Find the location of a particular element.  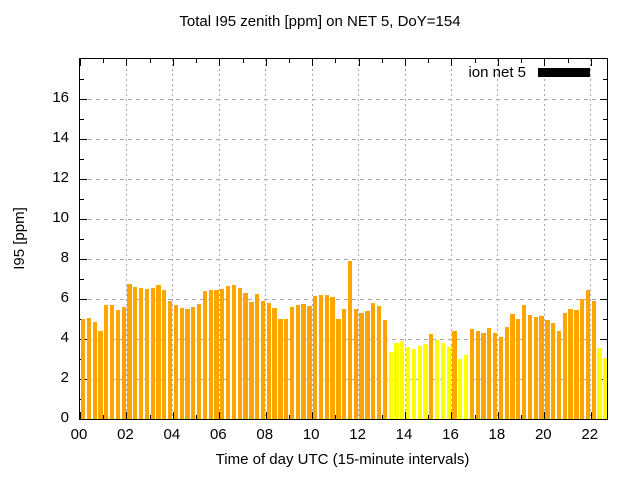

y-tick-label: 10 is located at coordinates (60, 217).